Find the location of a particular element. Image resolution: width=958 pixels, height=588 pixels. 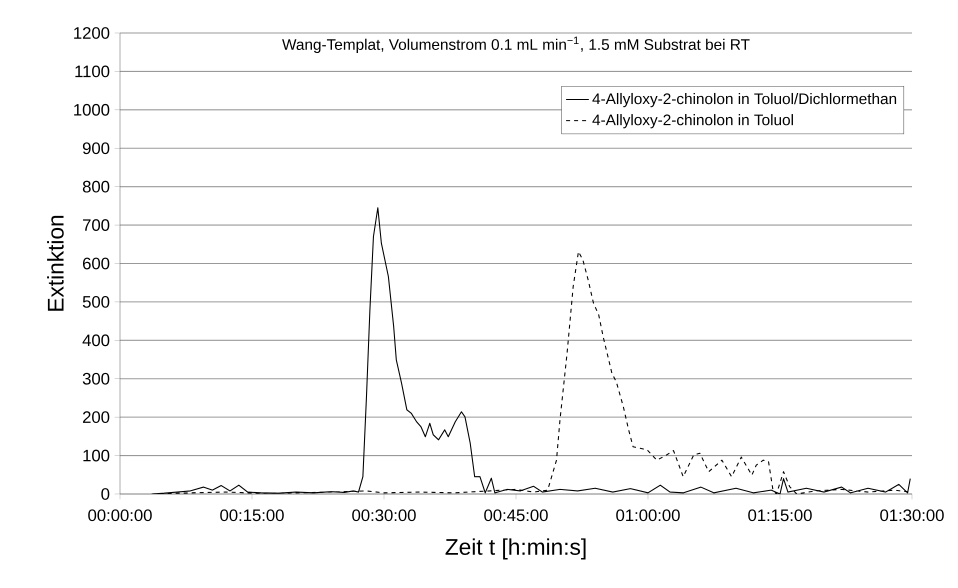

legend-label: 4-Allyloxy-2-chinolon in Toluol is located at coordinates (692, 121).